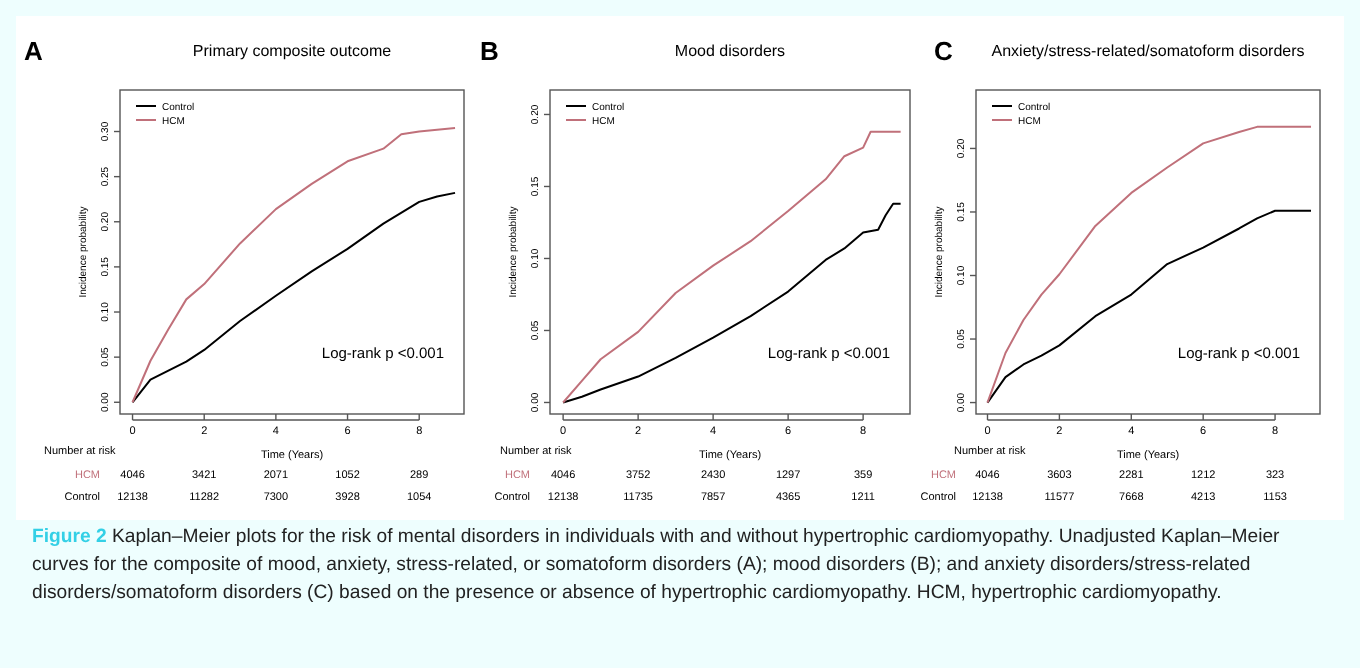 The height and width of the screenshot is (668, 1360). What do you see at coordinates (34, 51) in the screenshot?
I see `text: A` at bounding box center [34, 51].